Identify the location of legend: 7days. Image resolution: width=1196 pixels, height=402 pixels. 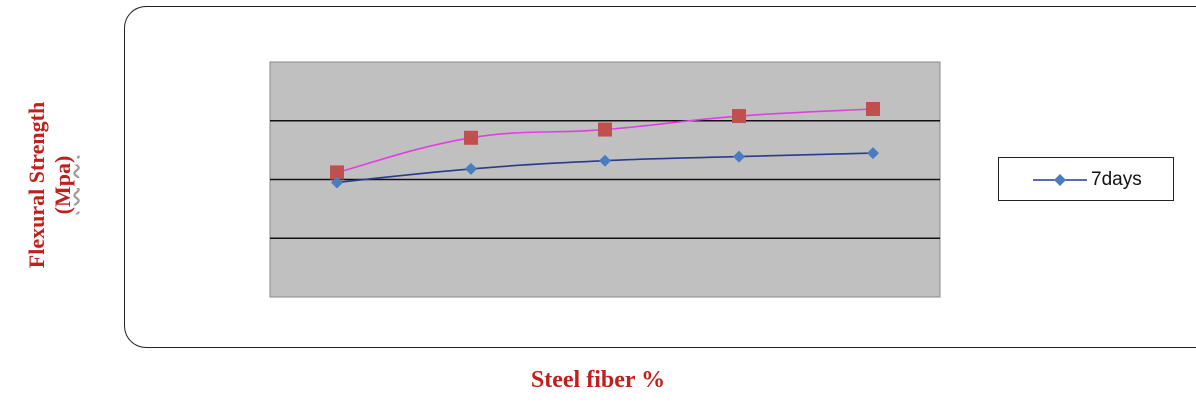
(1086, 179).